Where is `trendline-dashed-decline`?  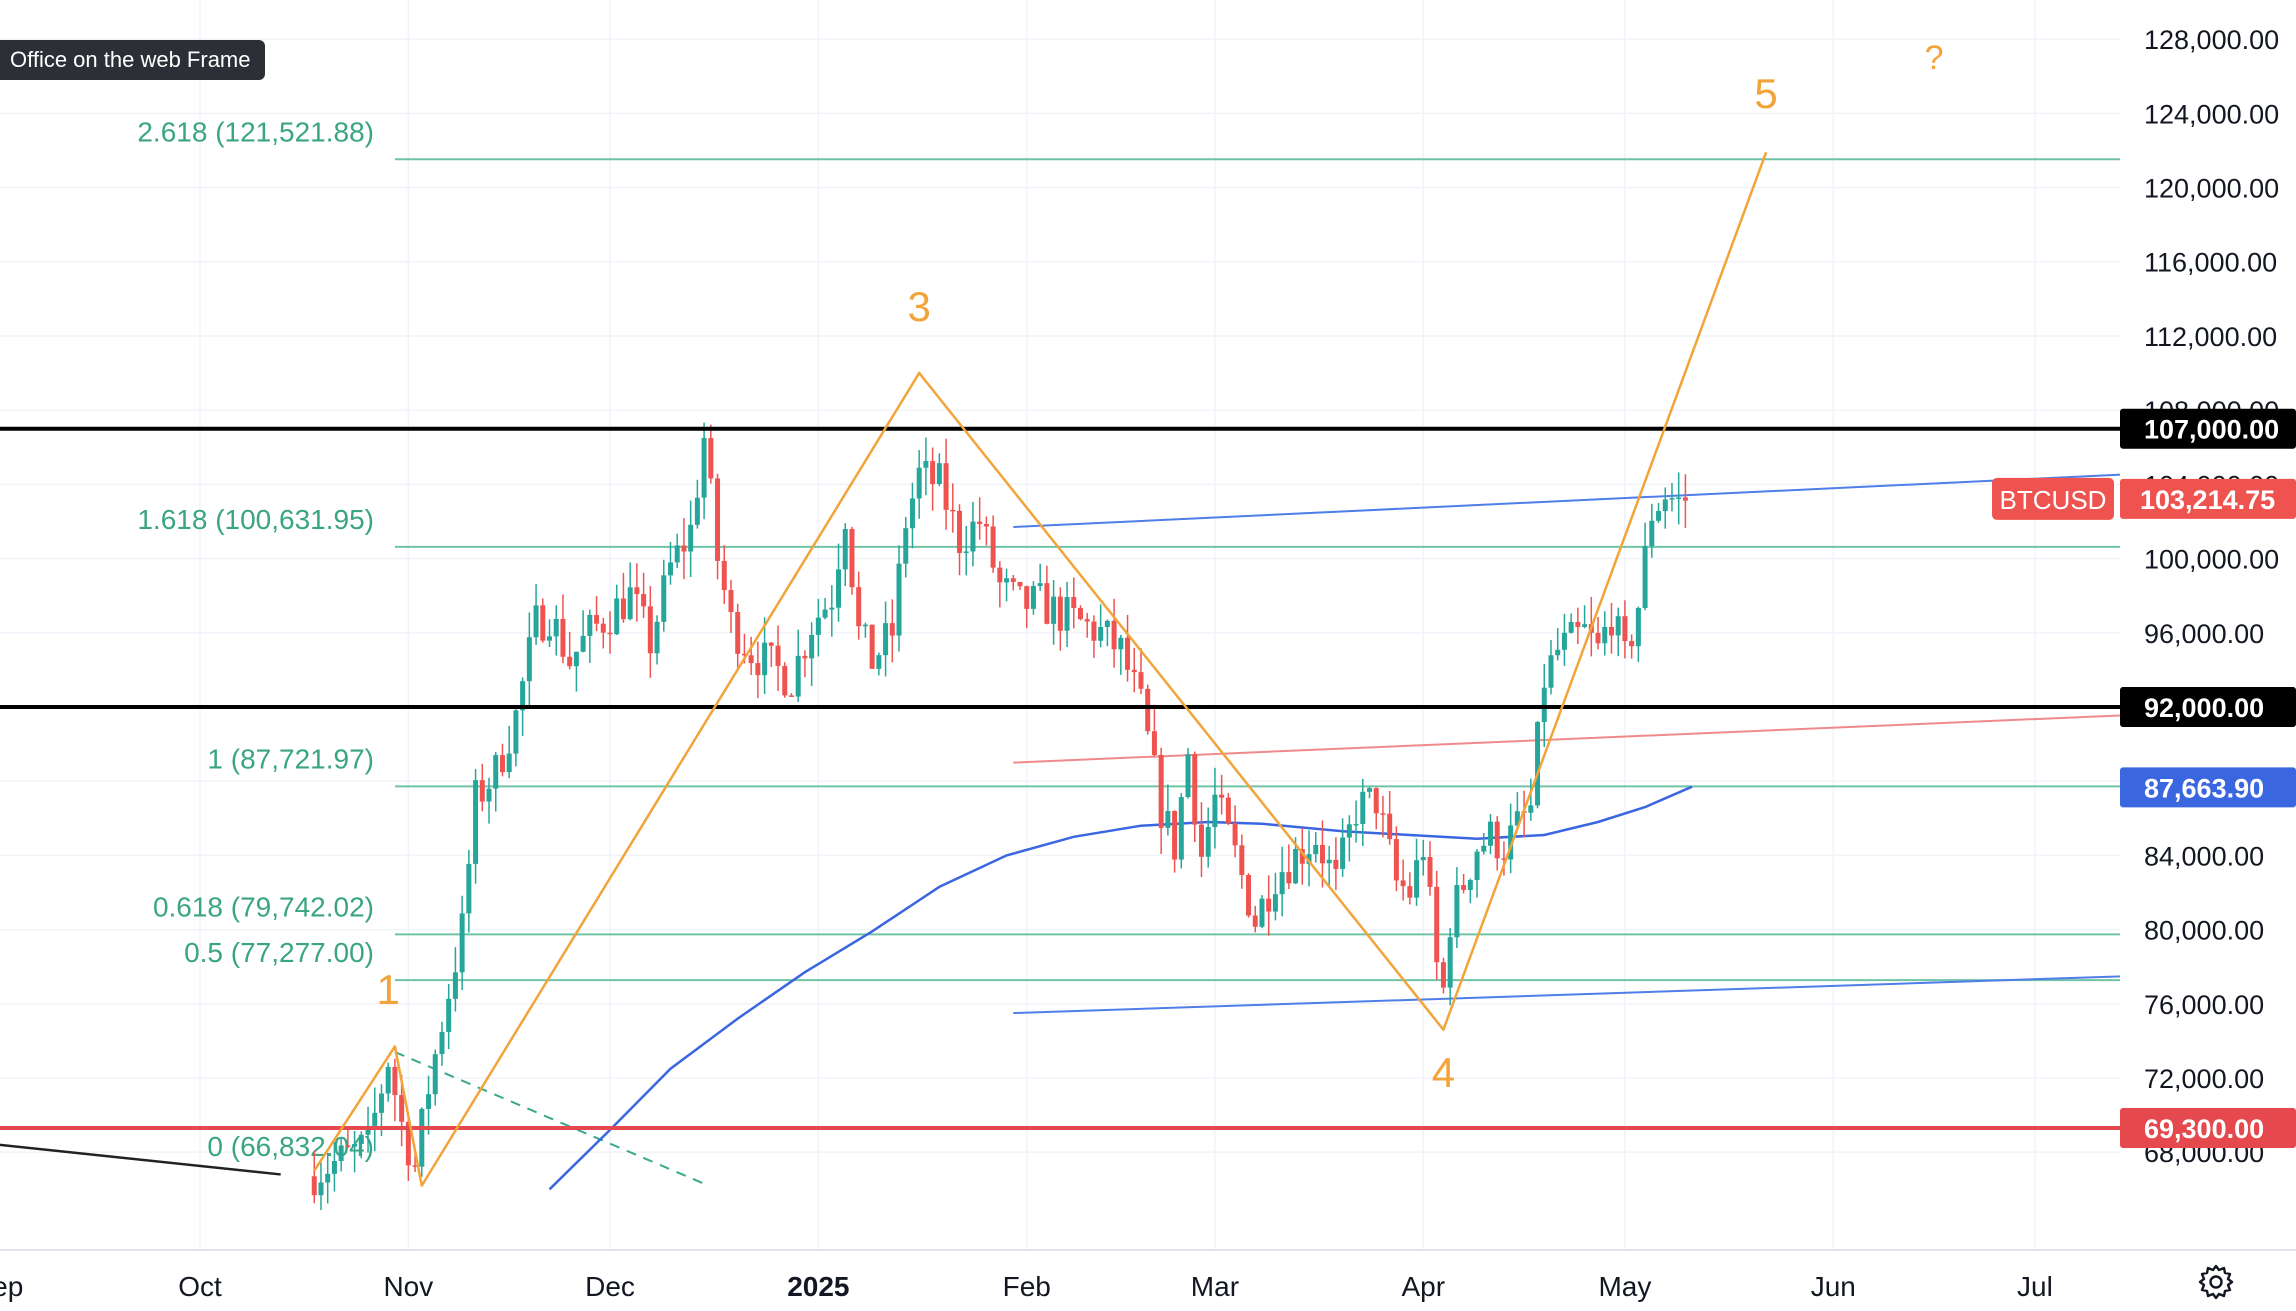
trendline-dashed-decline is located at coordinates (549, 1118).